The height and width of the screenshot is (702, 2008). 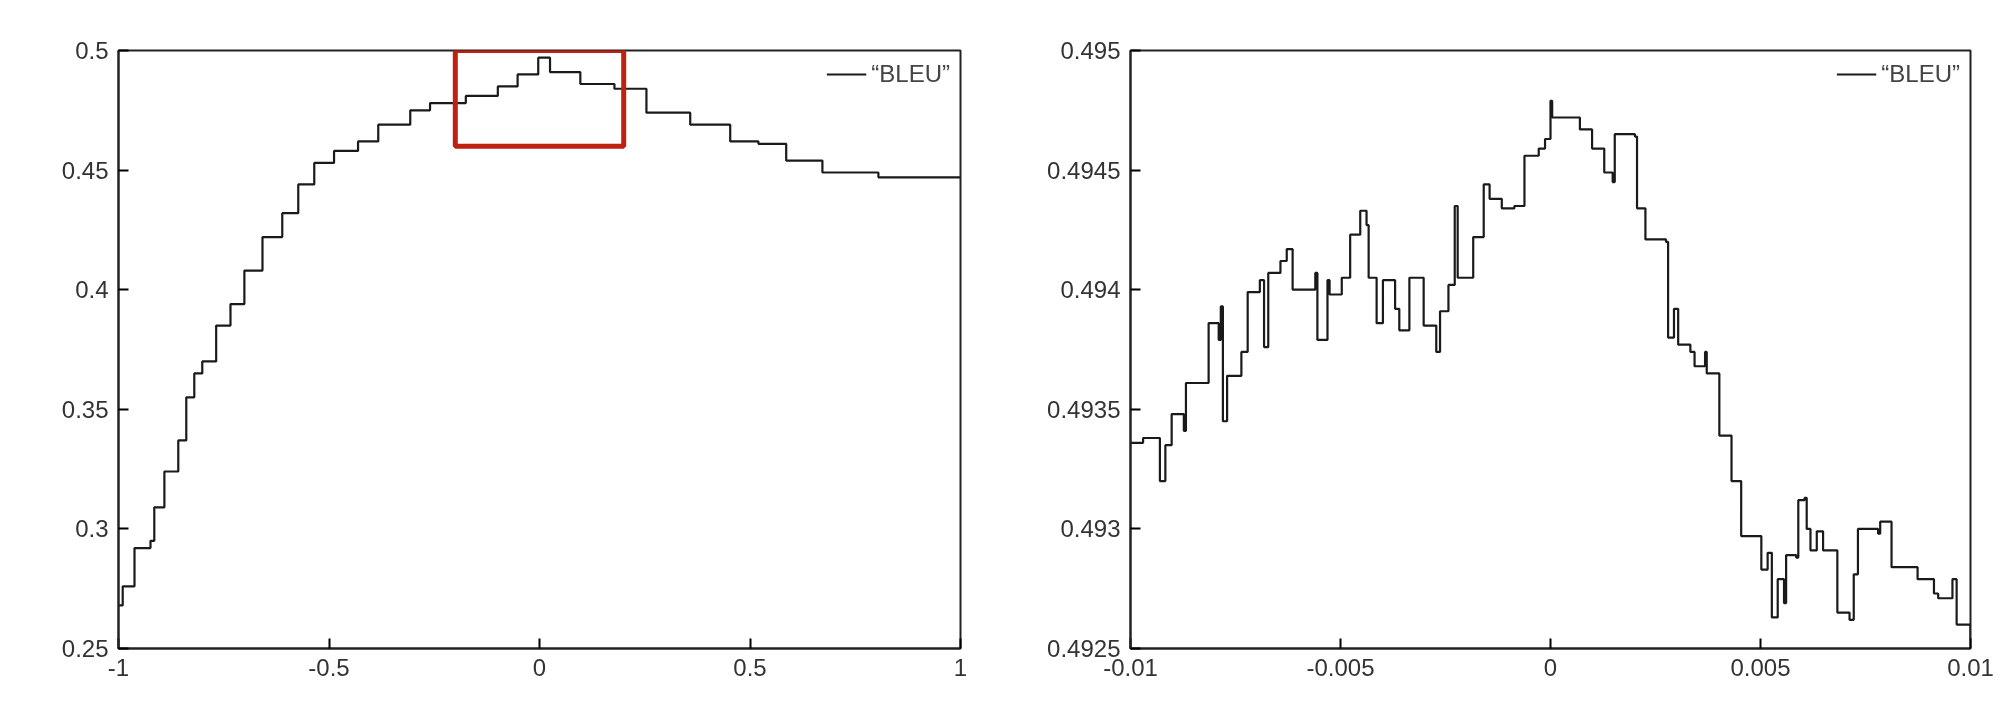 What do you see at coordinates (1970, 667) in the screenshot?
I see `x-tick-label: 0.01` at bounding box center [1970, 667].